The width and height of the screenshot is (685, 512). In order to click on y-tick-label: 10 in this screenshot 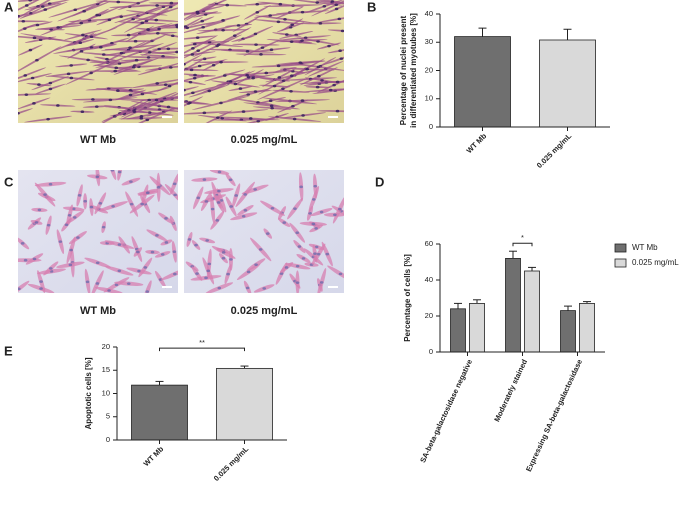, I will do `click(429, 98)`.